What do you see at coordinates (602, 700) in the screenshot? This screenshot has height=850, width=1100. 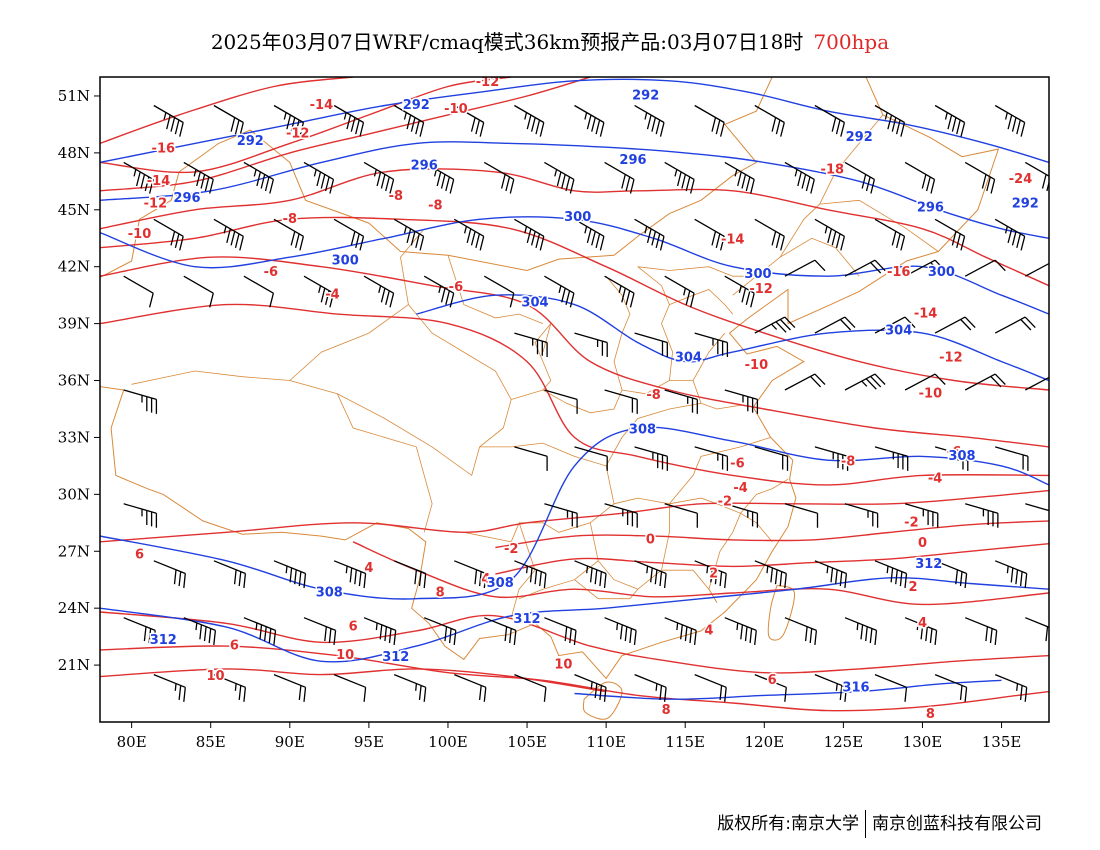 I see `hainan-island` at bounding box center [602, 700].